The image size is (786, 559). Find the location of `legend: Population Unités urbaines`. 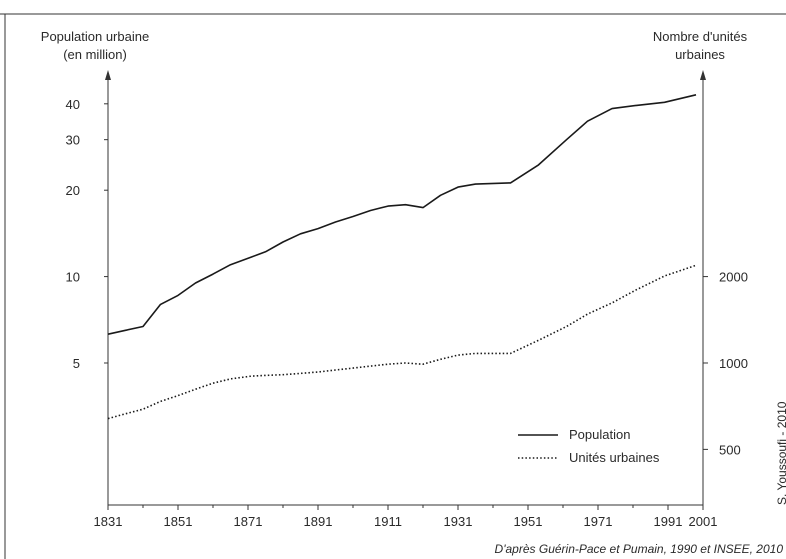

legend: Population Unités urbaines is located at coordinates (589, 446).